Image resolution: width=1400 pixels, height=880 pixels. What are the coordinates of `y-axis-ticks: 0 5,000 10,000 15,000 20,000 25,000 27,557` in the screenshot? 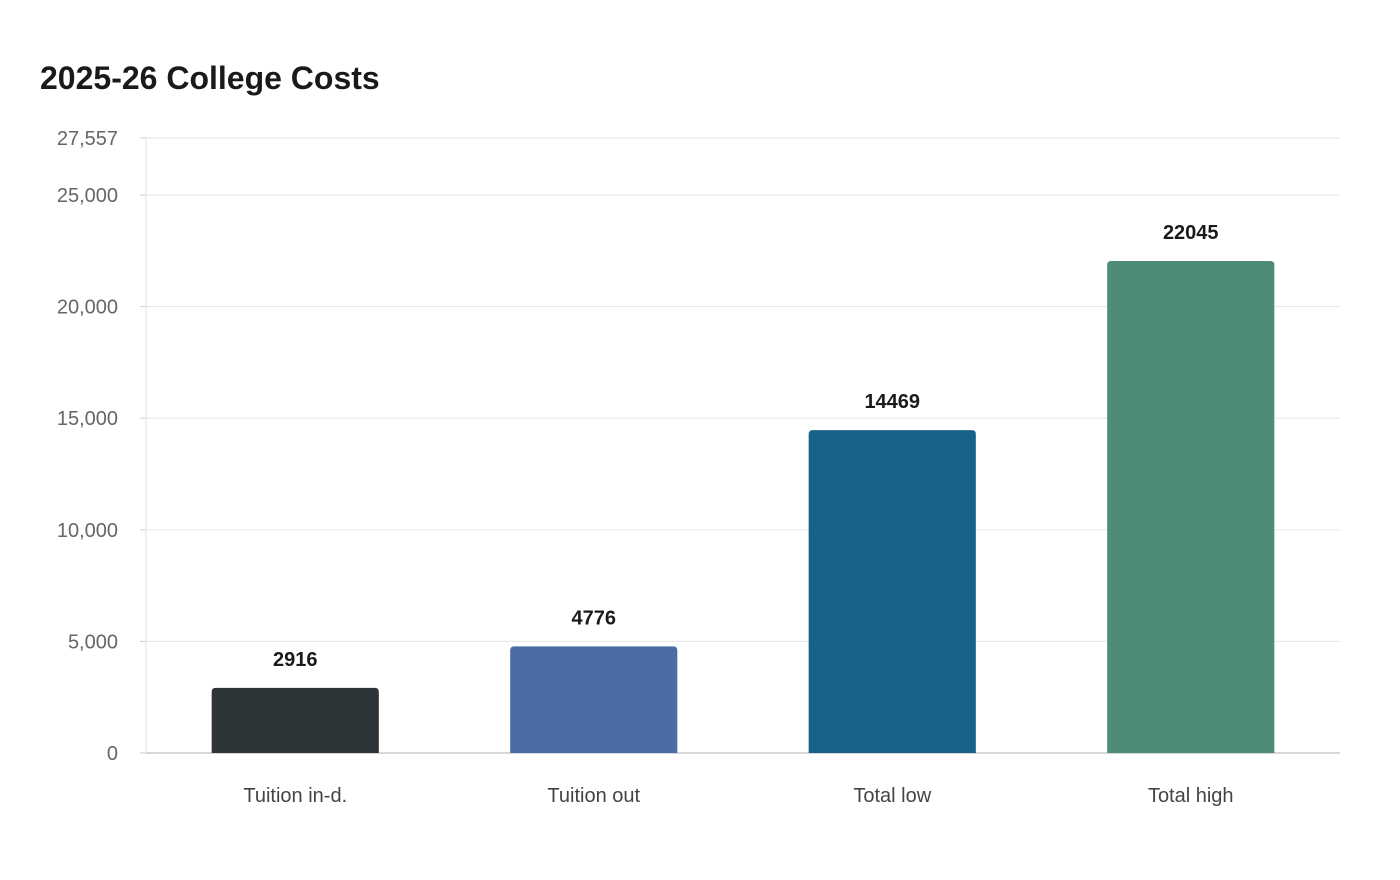 It's located at (101, 446).